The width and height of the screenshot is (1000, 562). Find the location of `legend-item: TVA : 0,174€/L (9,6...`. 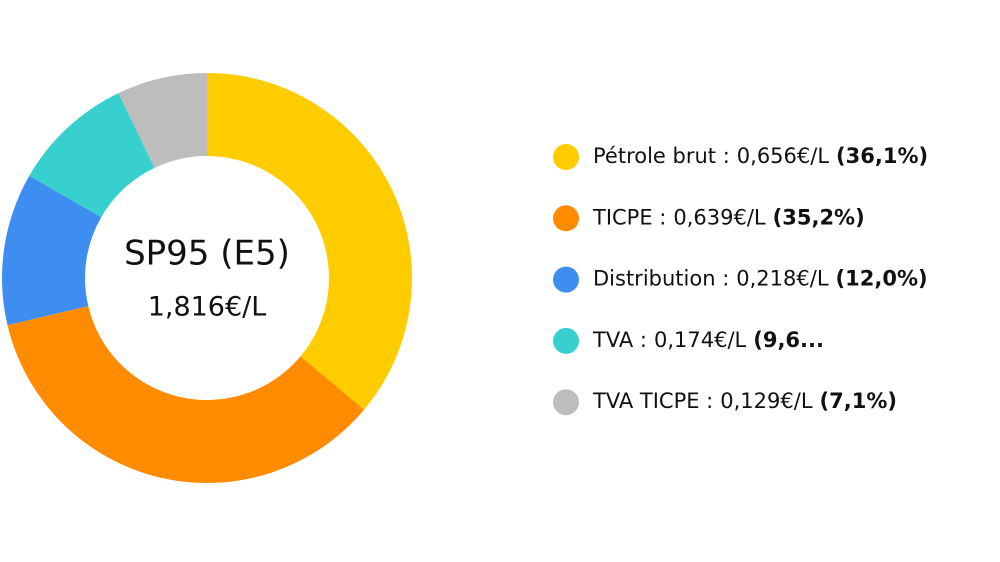

legend-item: TVA : 0,174€/L (9,6... is located at coordinates (688, 340).